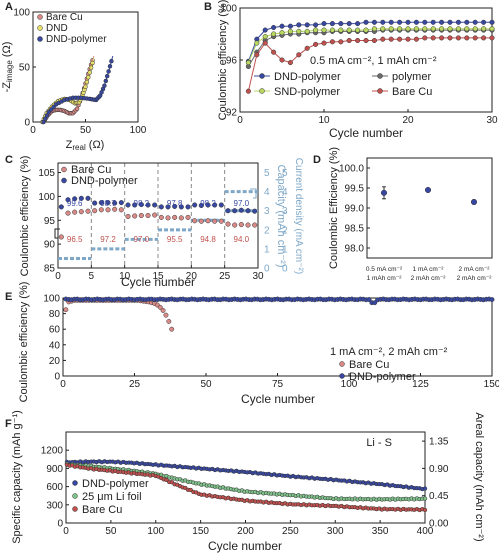 The height and width of the screenshot is (554, 499). What do you see at coordinates (475, 269) in the screenshot?
I see `panel-d-category-line1: 2 mA cm⁻²` at bounding box center [475, 269].